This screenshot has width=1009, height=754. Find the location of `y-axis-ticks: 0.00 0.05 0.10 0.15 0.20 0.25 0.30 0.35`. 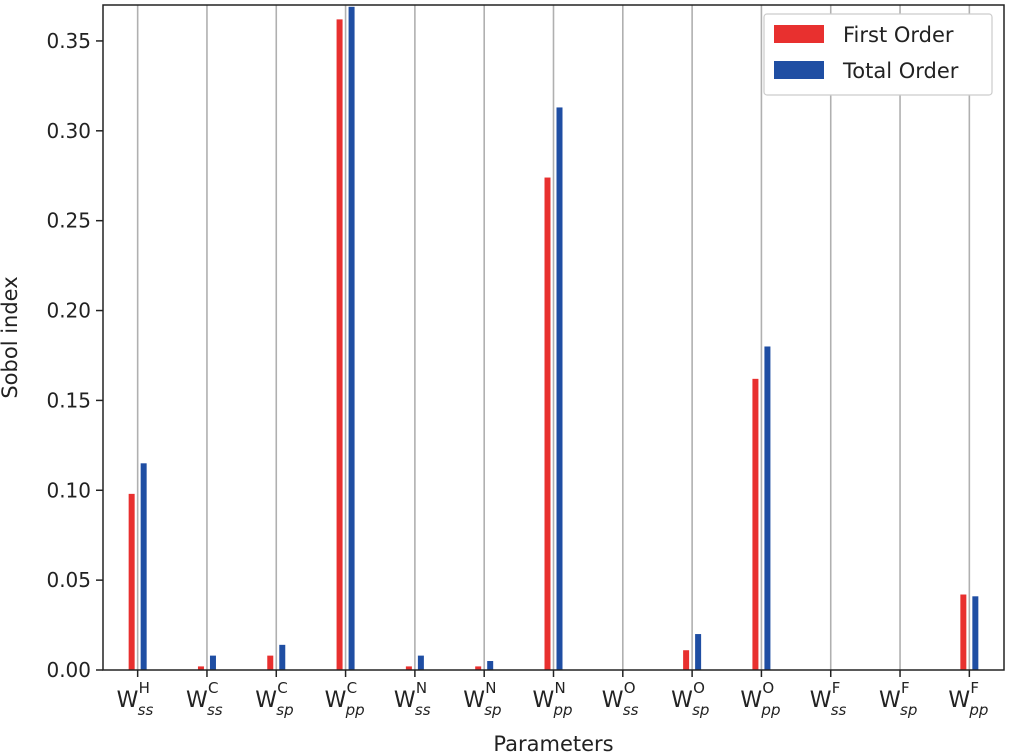

y-axis-ticks: 0.00 0.05 0.10 0.15 0.20 0.25 0.30 0.35 is located at coordinates (74, 355).